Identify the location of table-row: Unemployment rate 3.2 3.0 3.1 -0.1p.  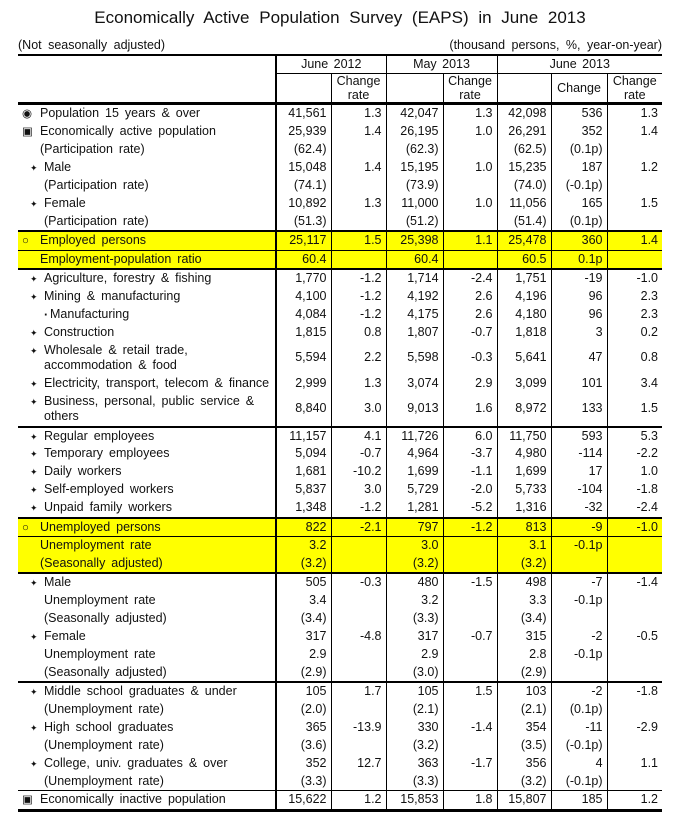
(340, 545).